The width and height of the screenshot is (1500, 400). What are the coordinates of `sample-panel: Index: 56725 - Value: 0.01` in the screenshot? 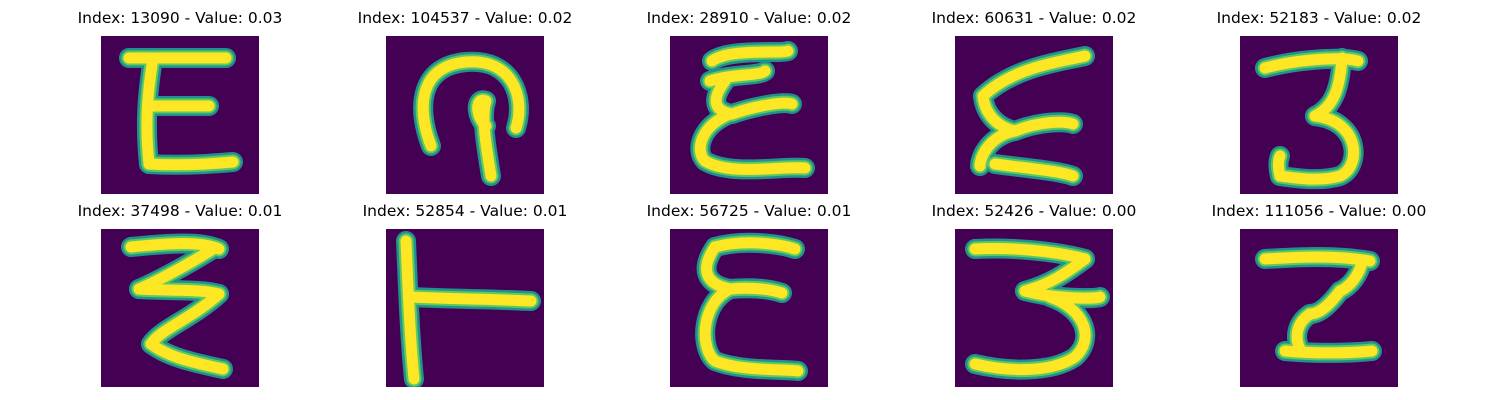 It's located at (749, 296).